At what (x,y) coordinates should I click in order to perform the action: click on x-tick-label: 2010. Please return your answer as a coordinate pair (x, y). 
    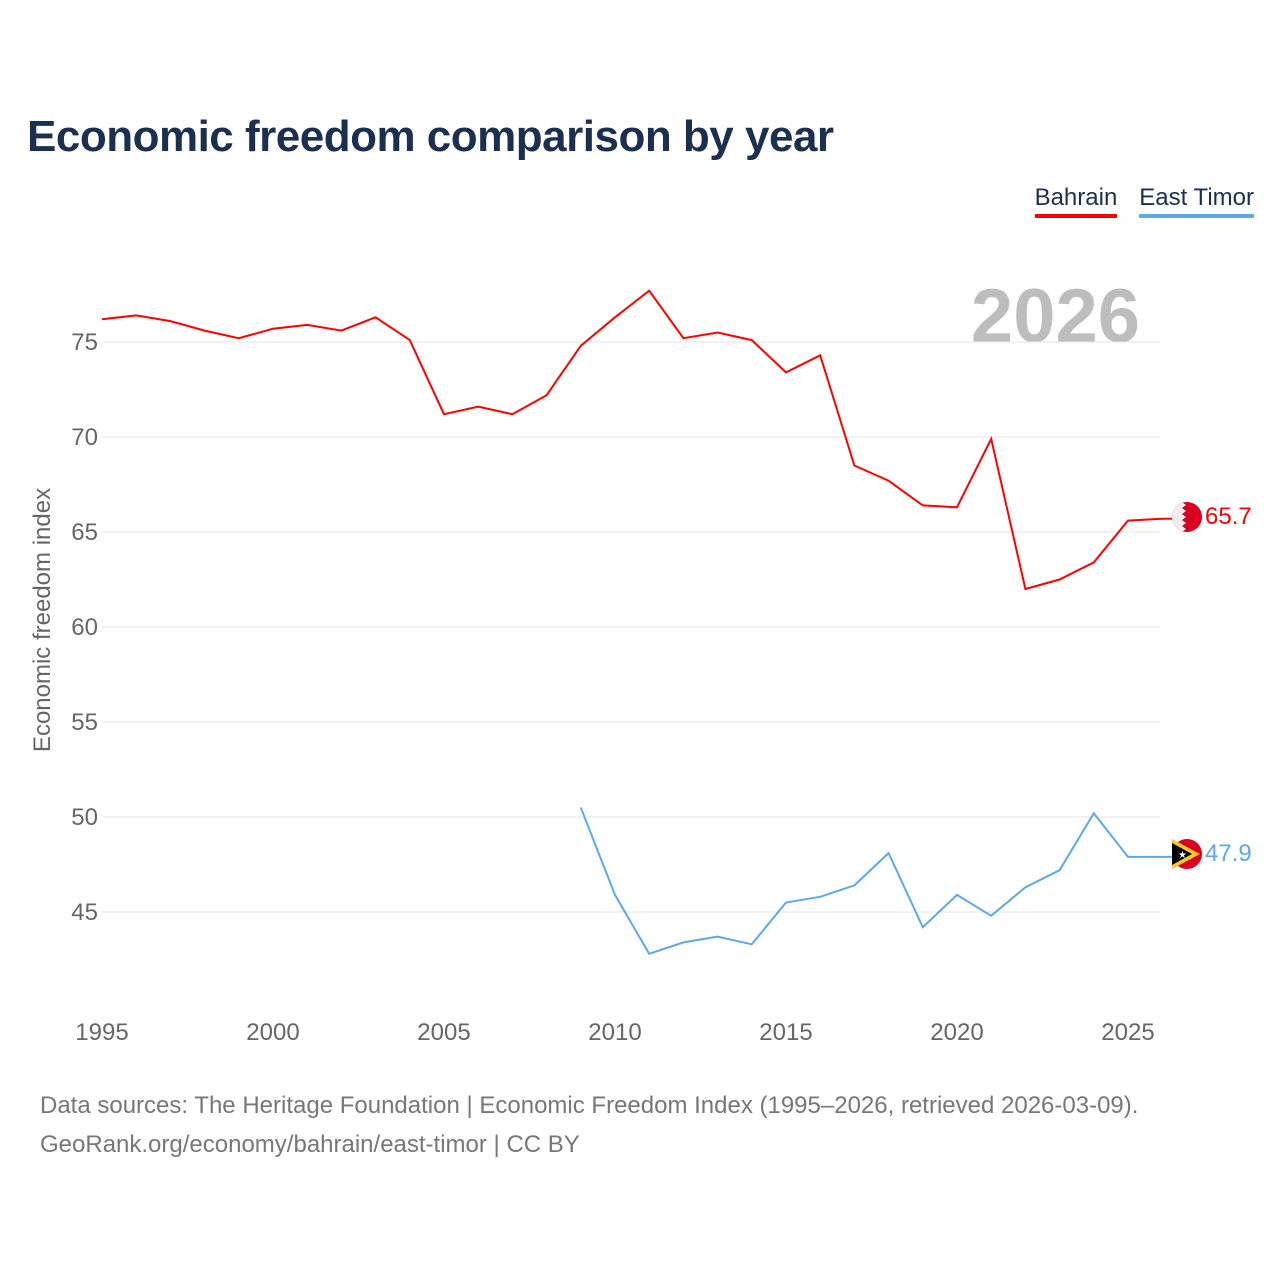
    Looking at the image, I should click on (614, 1032).